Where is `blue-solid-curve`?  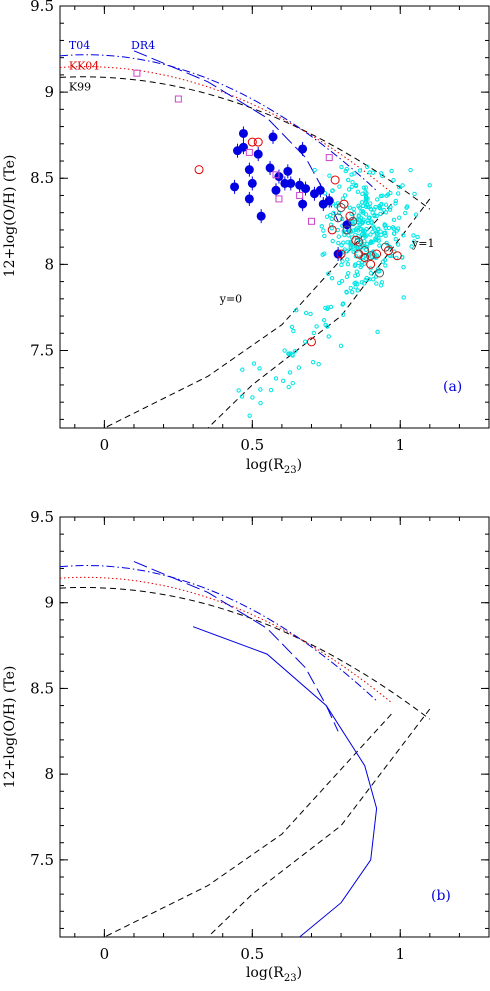 blue-solid-curve is located at coordinates (285, 782).